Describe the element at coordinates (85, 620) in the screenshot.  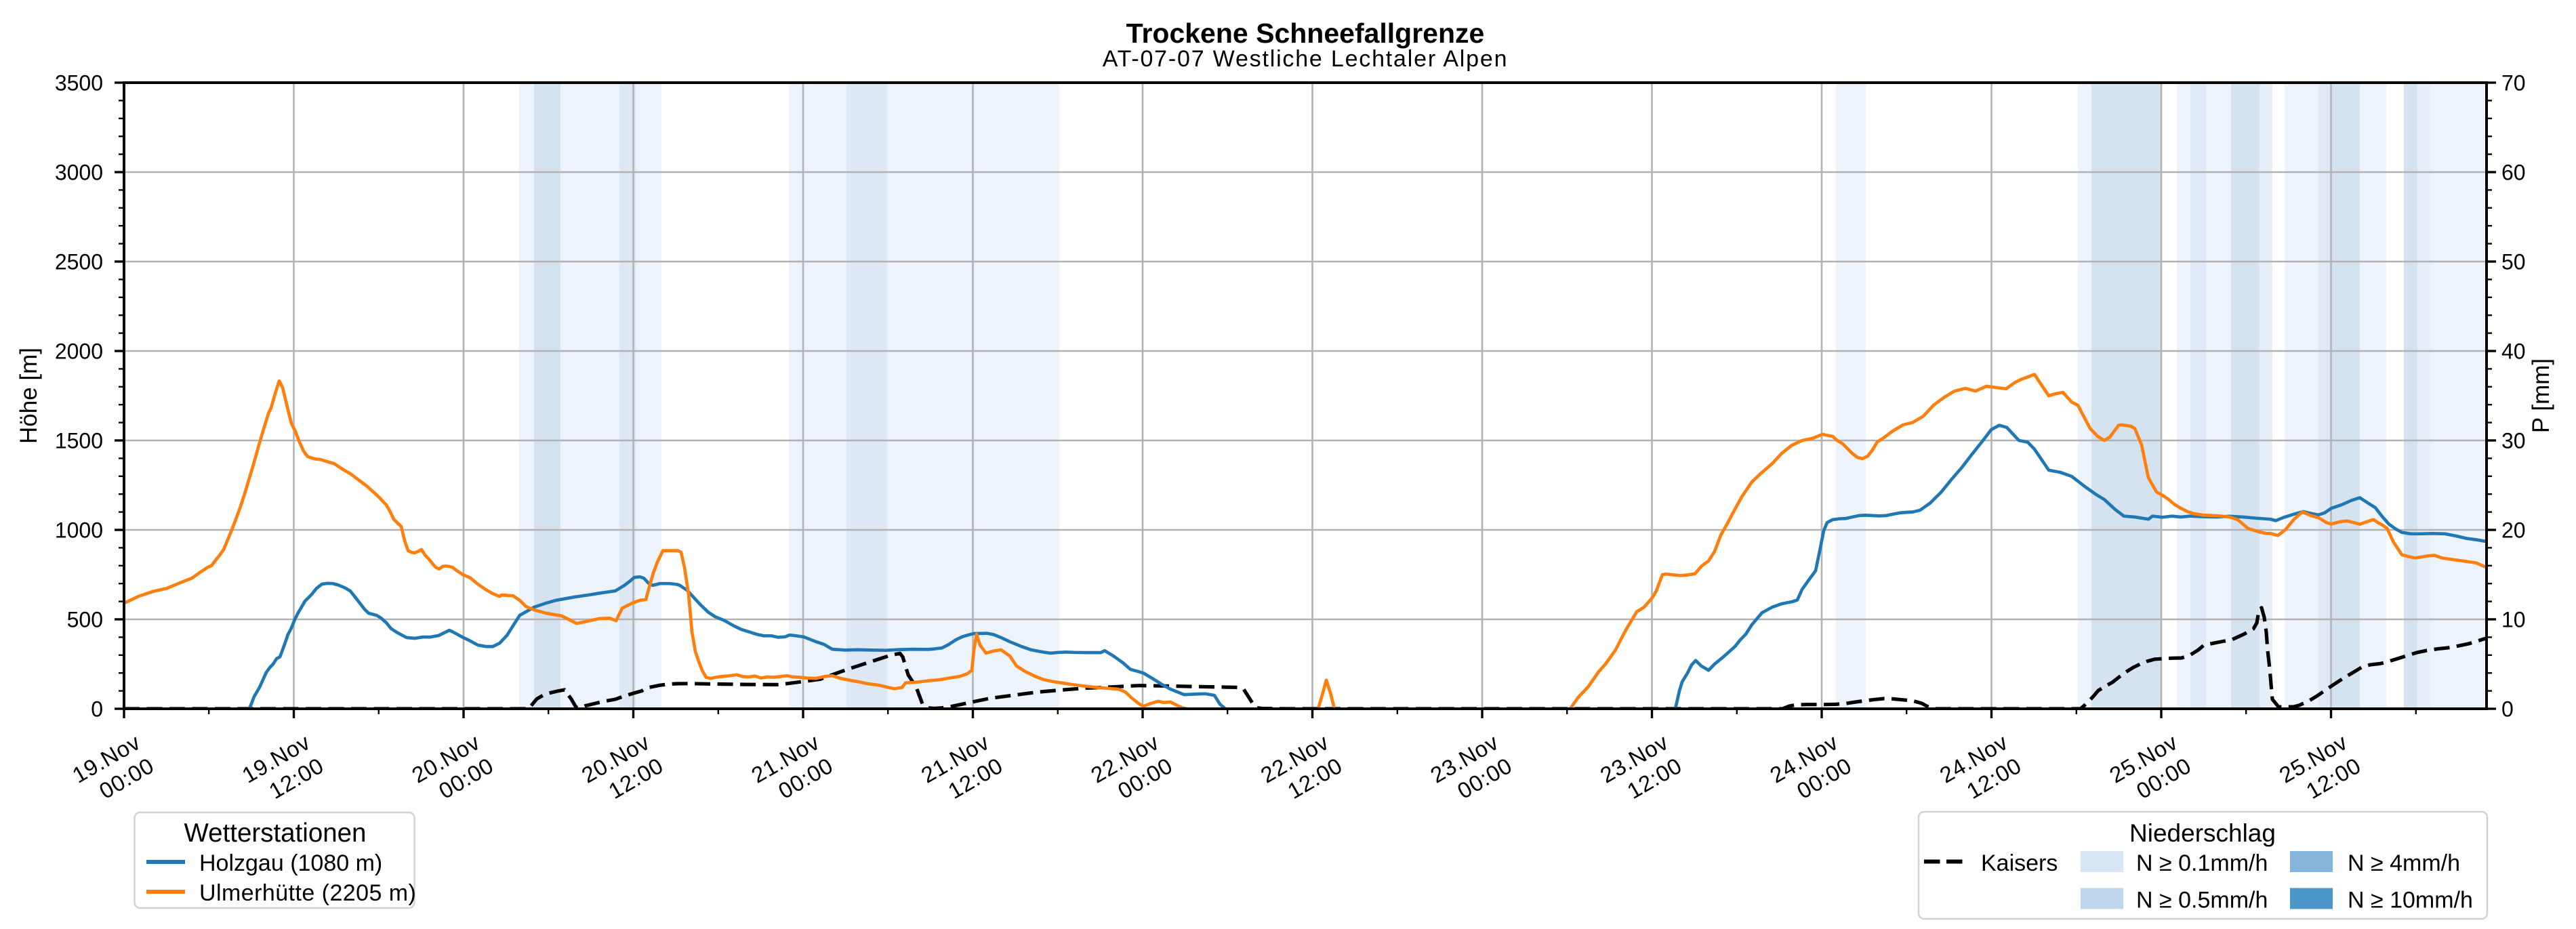
I see `svg-text: 500` at that location.